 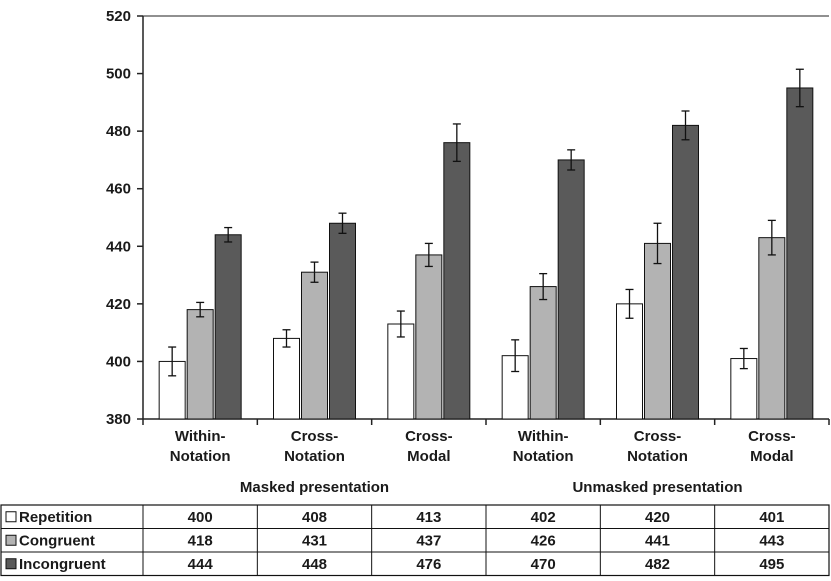 I want to click on table-cell: 401, so click(x=771, y=517).